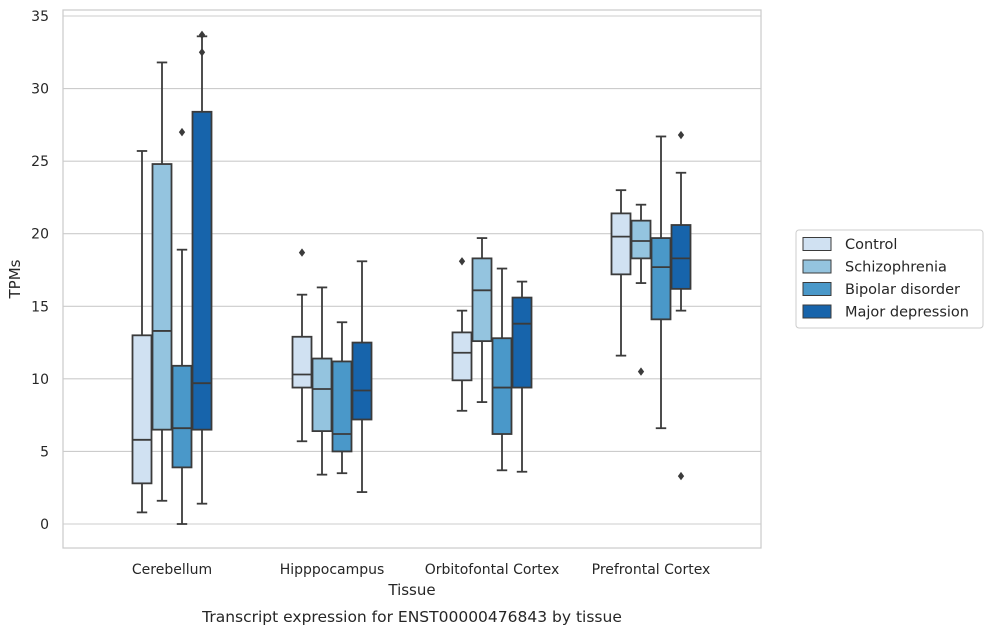  I want to click on x-tick-label: Orbitofontal Cortex, so click(492, 570).